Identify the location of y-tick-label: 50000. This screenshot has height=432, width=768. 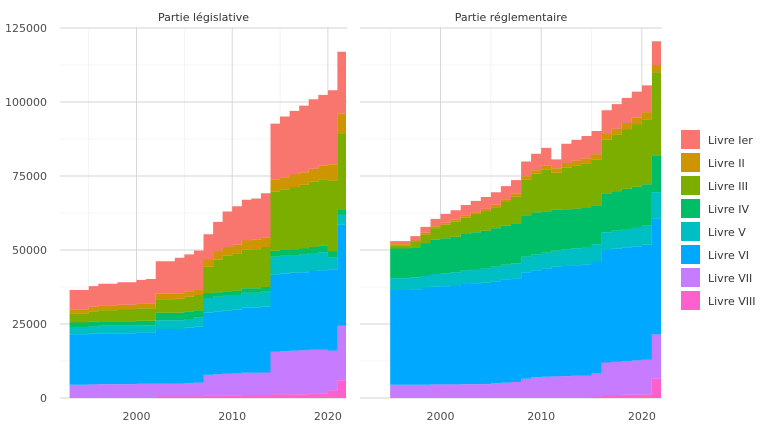
(29, 250).